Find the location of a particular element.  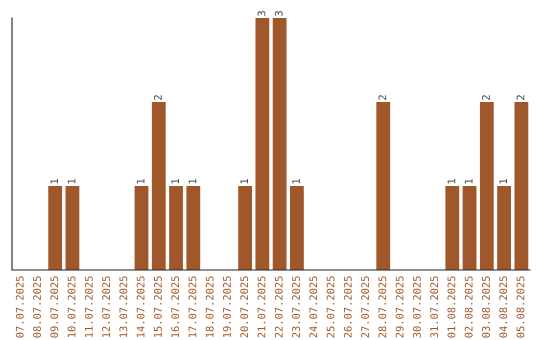

x-tick-label: 24.07.2025 is located at coordinates (313, 307).